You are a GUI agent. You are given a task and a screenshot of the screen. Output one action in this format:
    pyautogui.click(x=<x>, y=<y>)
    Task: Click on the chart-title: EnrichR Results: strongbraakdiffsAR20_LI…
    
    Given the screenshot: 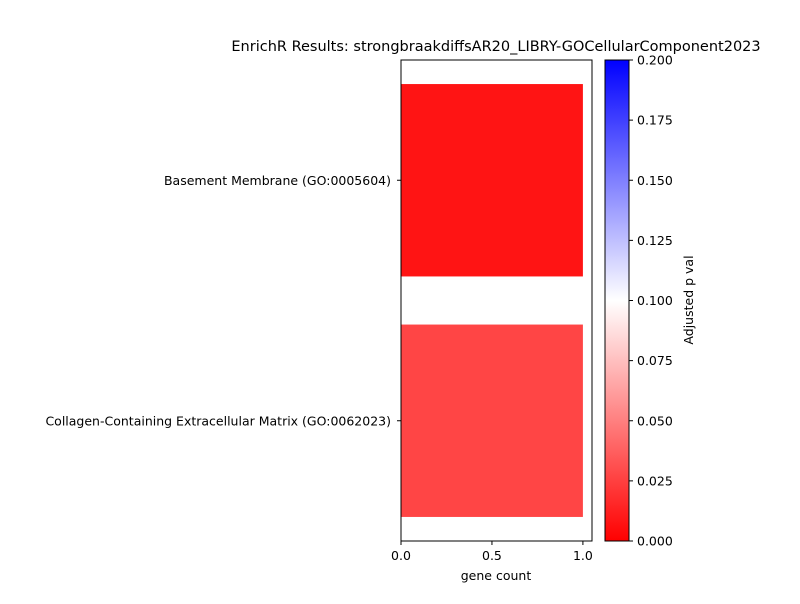 What is the action you would take?
    pyautogui.click(x=495, y=47)
    